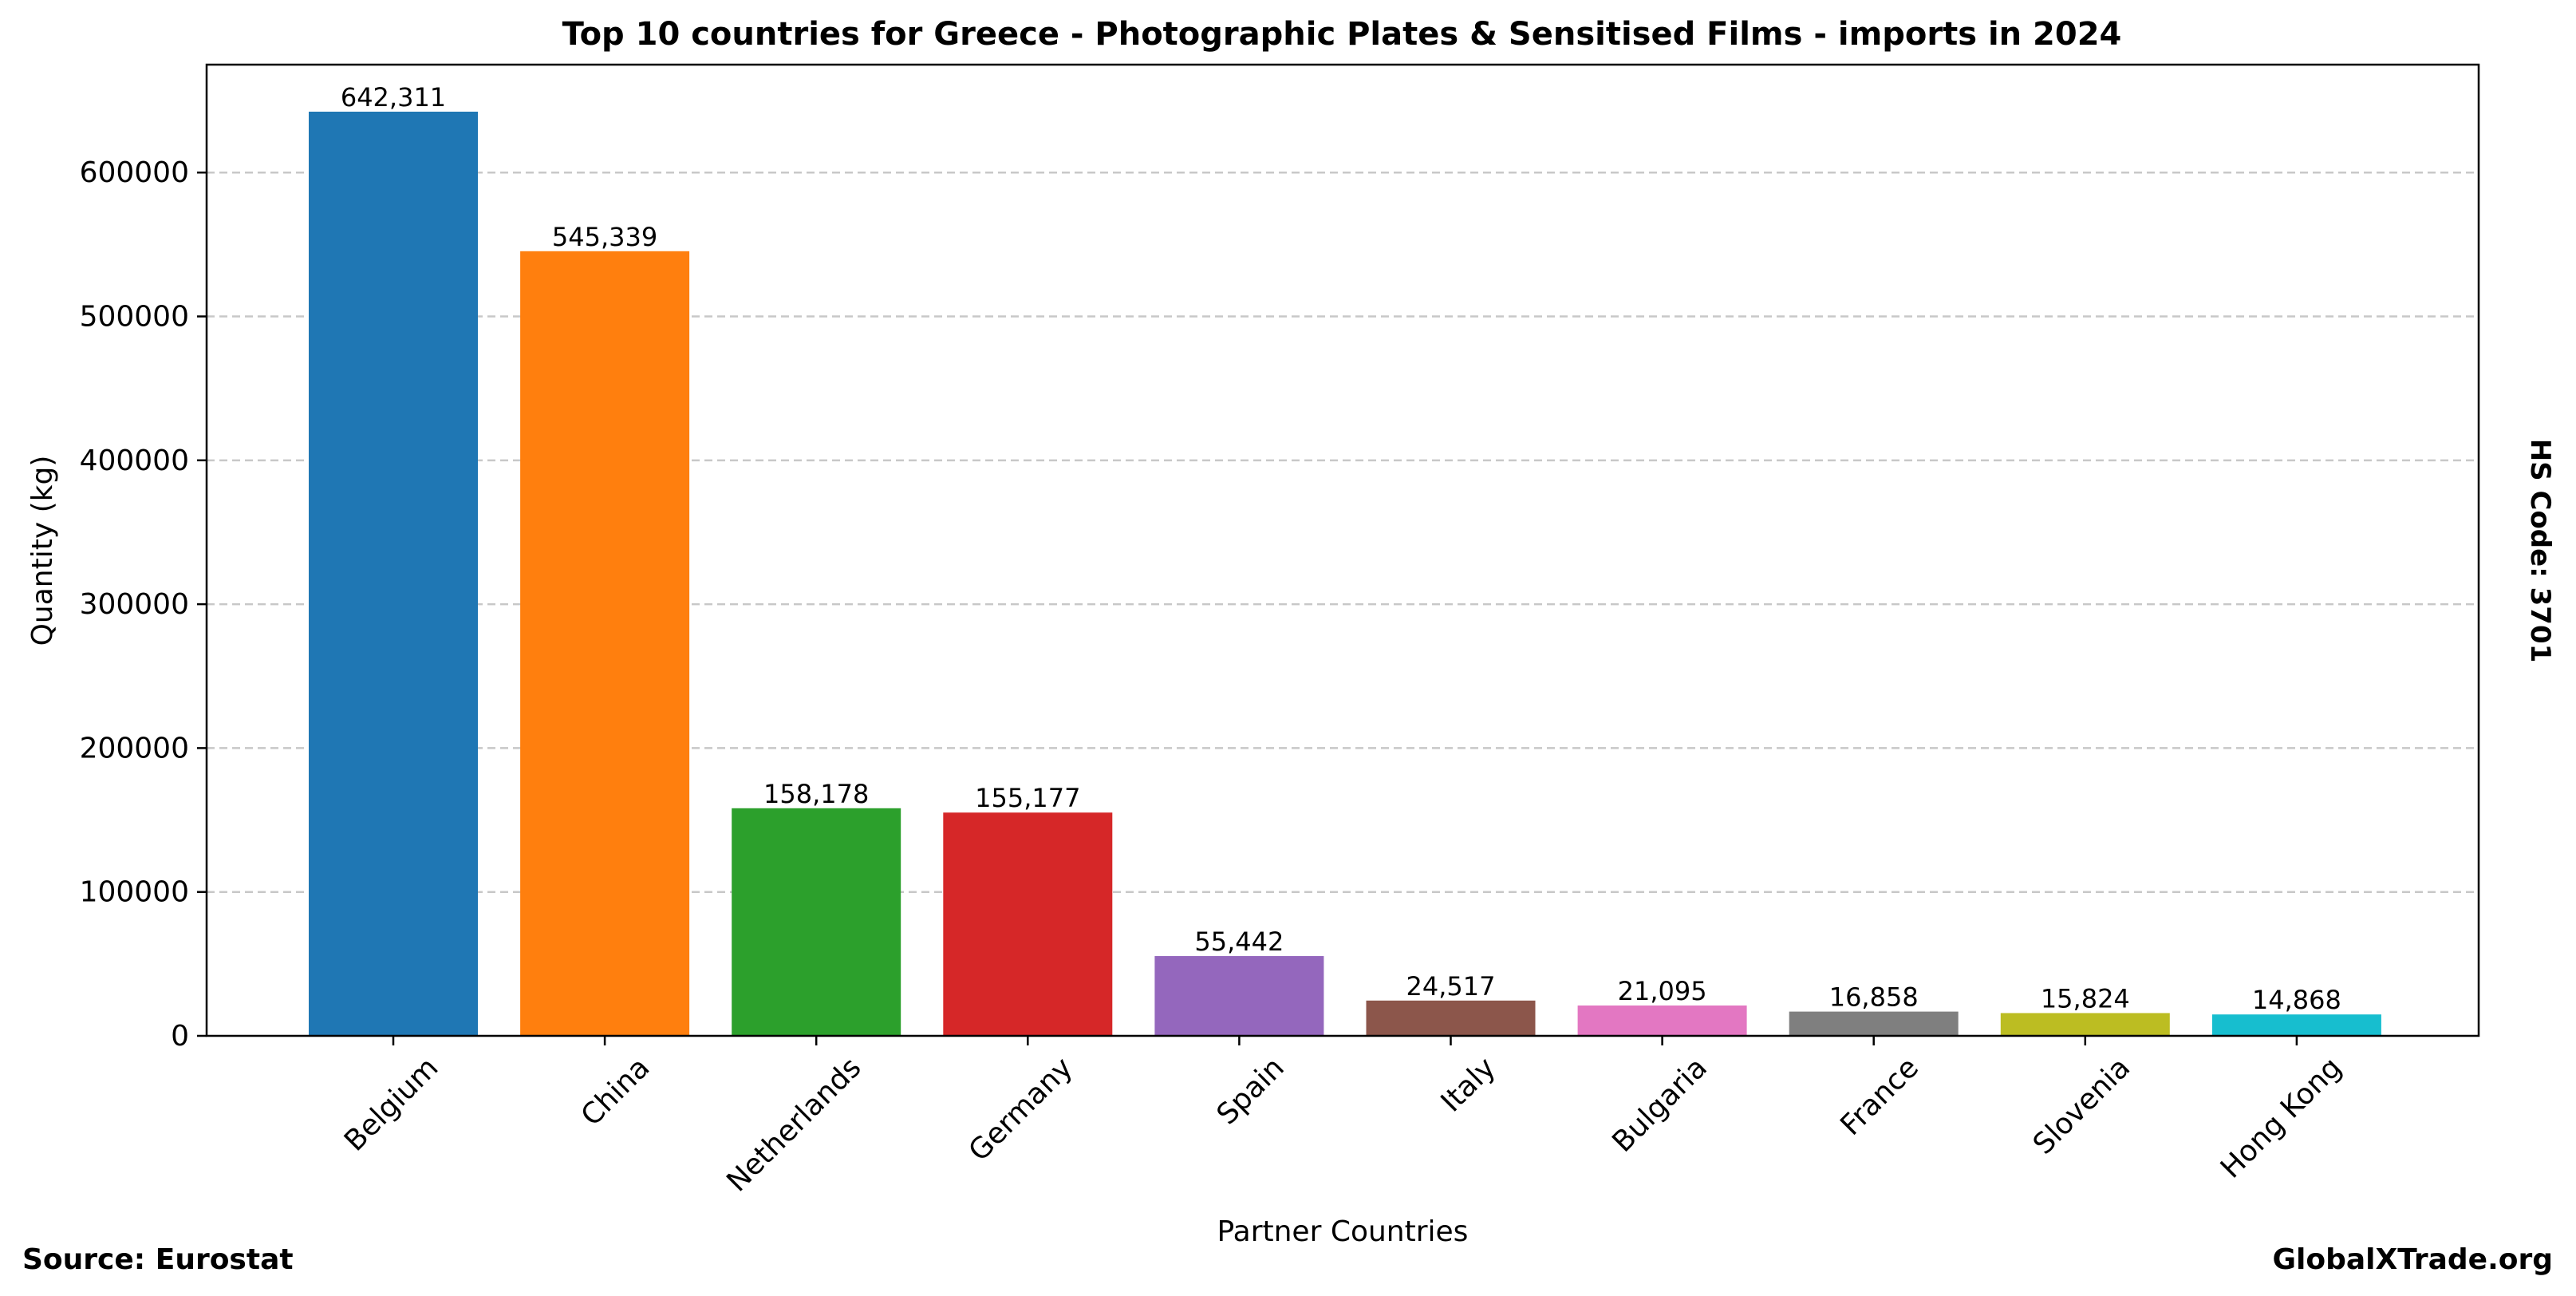 The width and height of the screenshot is (2576, 1296). What do you see at coordinates (2085, 1024) in the screenshot?
I see `bar-slovenia` at bounding box center [2085, 1024].